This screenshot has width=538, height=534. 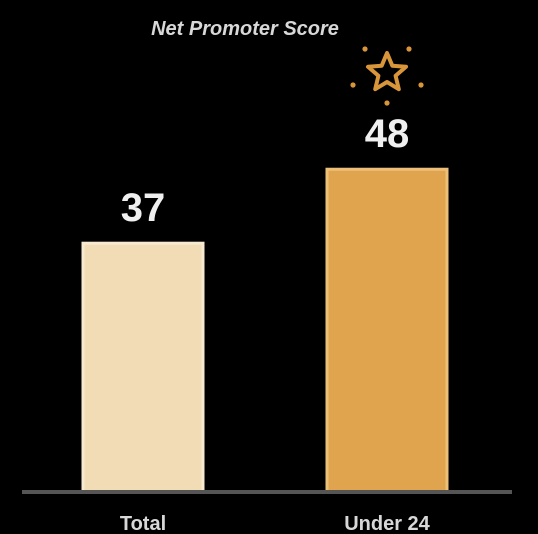 I want to click on bar-total, so click(x=143, y=367).